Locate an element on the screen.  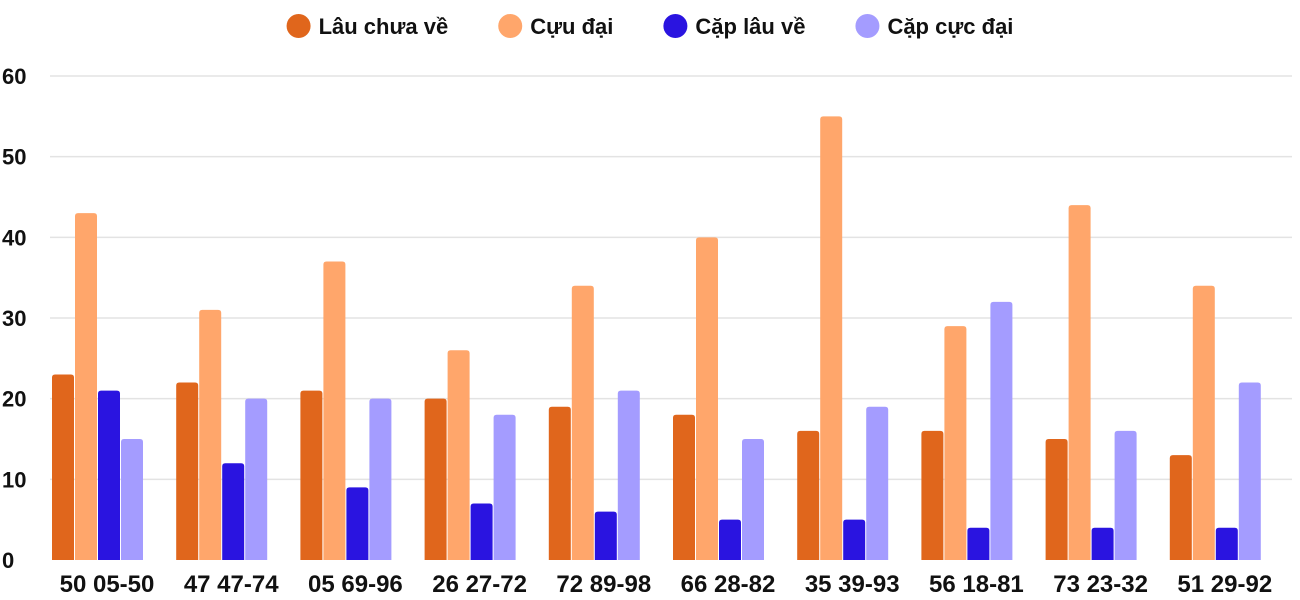
y-tick-label: 30 is located at coordinates (14, 318).